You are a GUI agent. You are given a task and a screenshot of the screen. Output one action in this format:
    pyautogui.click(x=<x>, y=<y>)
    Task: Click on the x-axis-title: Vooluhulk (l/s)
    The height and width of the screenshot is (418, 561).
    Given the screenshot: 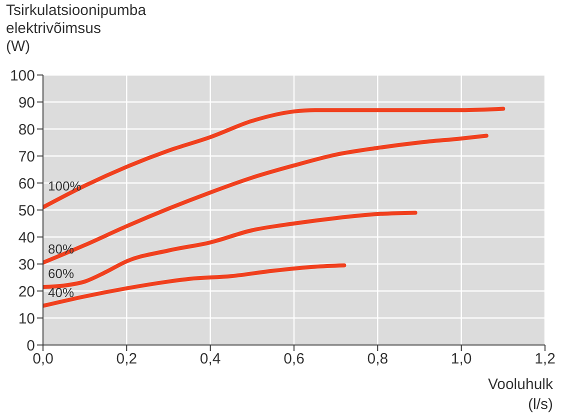 What is the action you would take?
    pyautogui.click(x=520, y=395)
    